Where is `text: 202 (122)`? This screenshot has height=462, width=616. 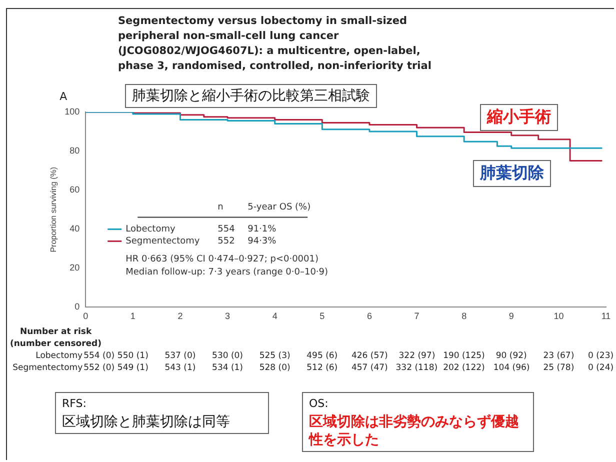
text: 202 (122) is located at coordinates (464, 368).